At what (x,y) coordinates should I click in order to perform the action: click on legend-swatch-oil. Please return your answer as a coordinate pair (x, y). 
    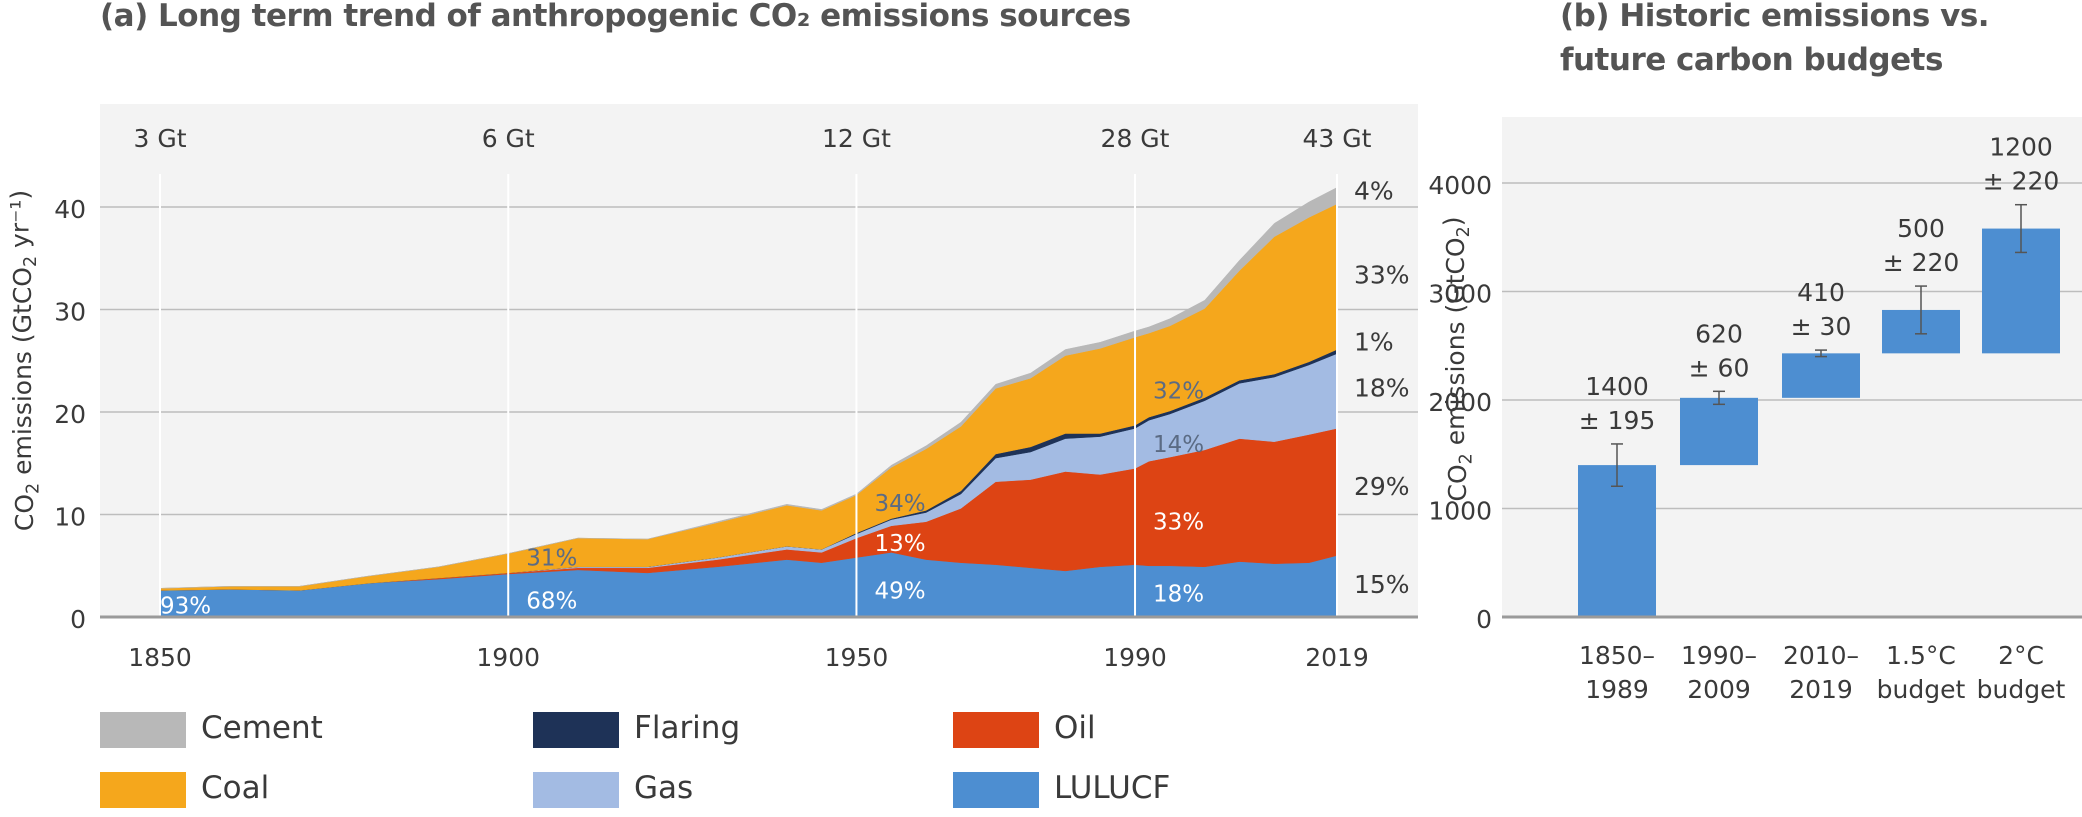
    Looking at the image, I should click on (996, 730).